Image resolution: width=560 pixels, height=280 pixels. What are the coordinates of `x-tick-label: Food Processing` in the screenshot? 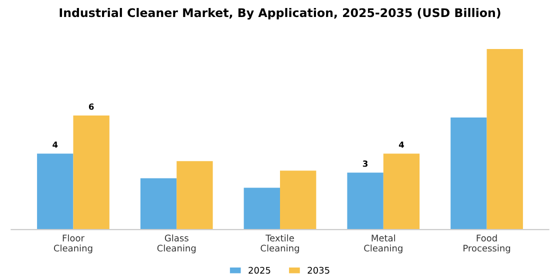 It's located at (487, 244).